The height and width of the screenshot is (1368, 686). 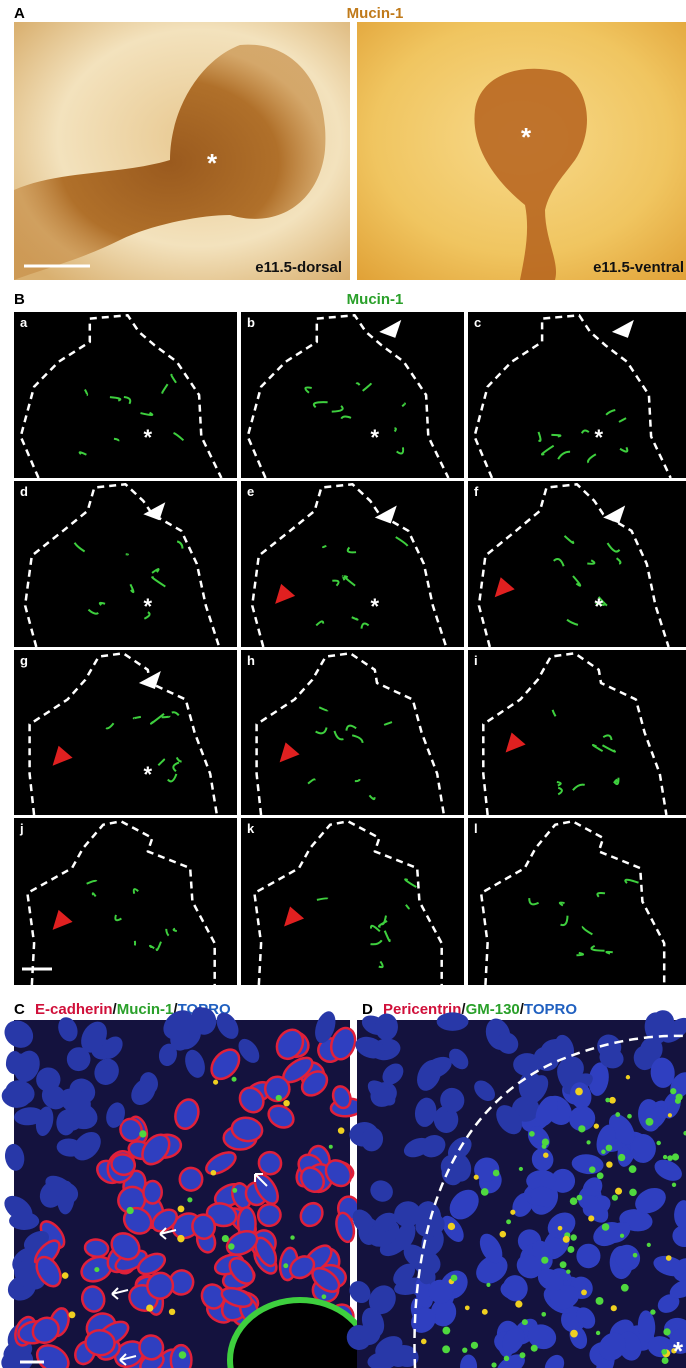 I want to click on image-tile, so click(x=125, y=901).